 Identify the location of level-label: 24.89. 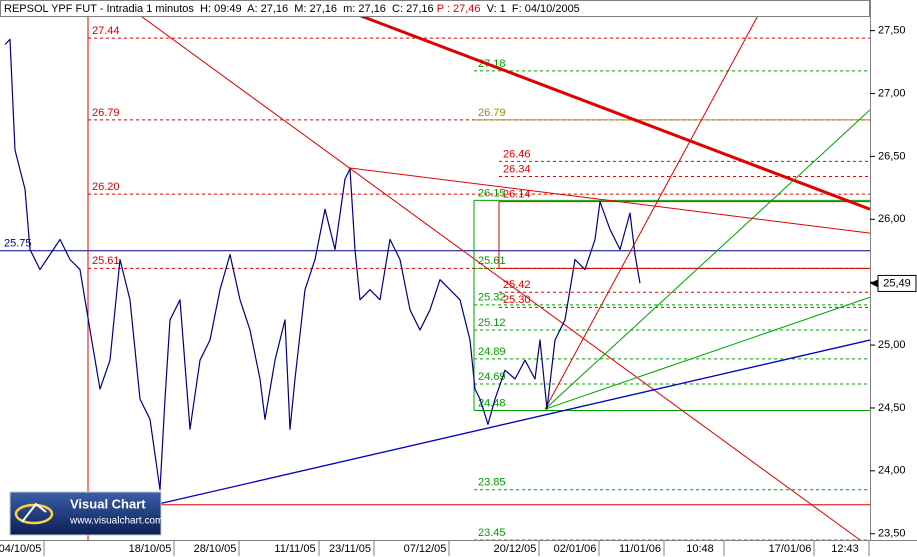
(492, 352).